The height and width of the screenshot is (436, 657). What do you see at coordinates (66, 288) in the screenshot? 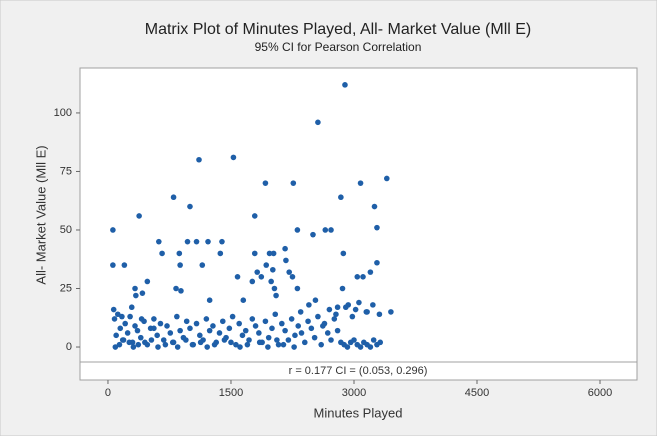
I see `y-tick-label: 25` at bounding box center [66, 288].